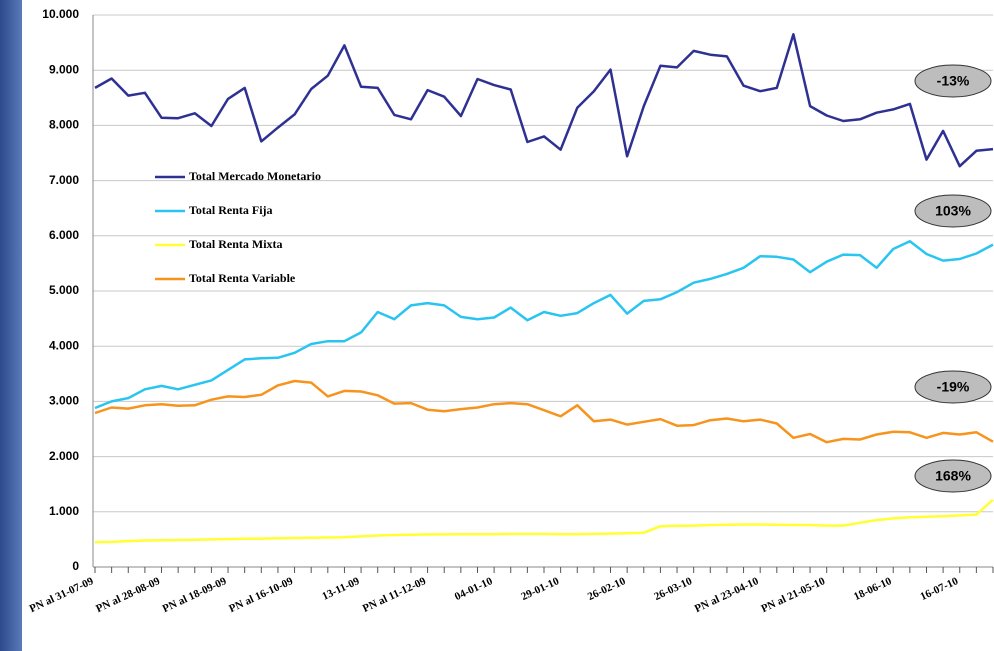  What do you see at coordinates (64, 456) in the screenshot?
I see `y-tick-label: 2.000` at bounding box center [64, 456].